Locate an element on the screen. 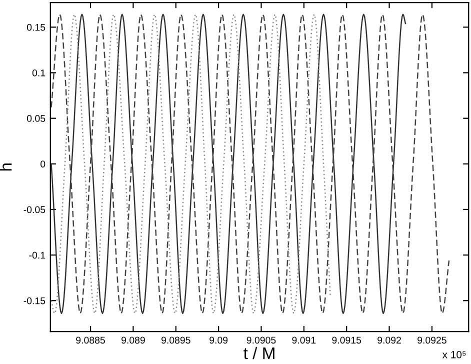 Image resolution: width=471 pixels, height=364 pixels. y-axis-title: h is located at coordinates (6, 167).